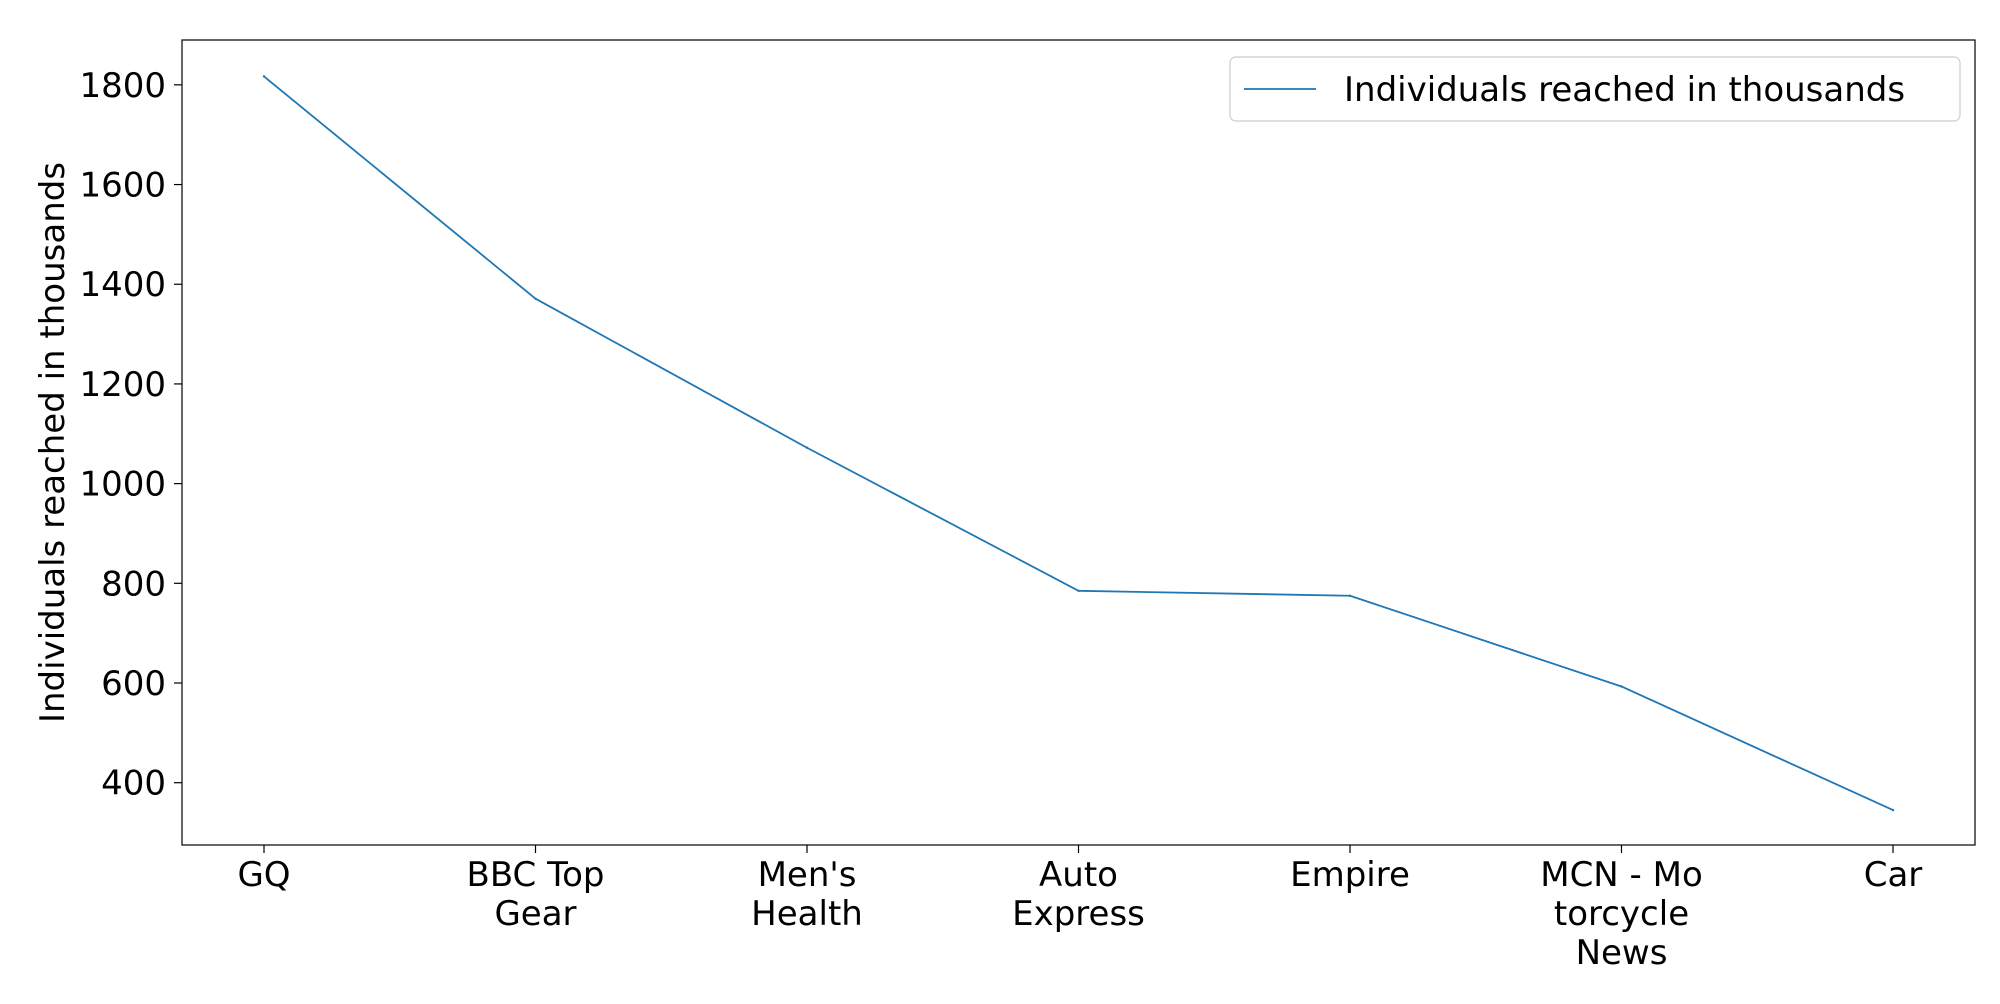  What do you see at coordinates (122, 186) in the screenshot?
I see `y-tick-label-1600: 1600` at bounding box center [122, 186].